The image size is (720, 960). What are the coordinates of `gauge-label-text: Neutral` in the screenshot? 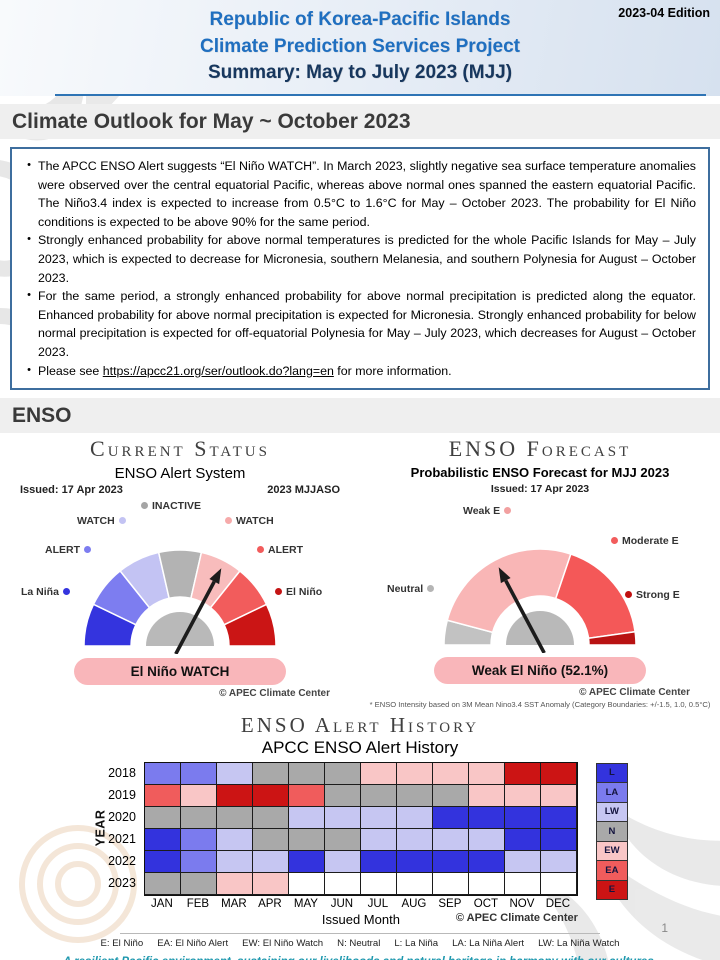 It's located at (405, 588).